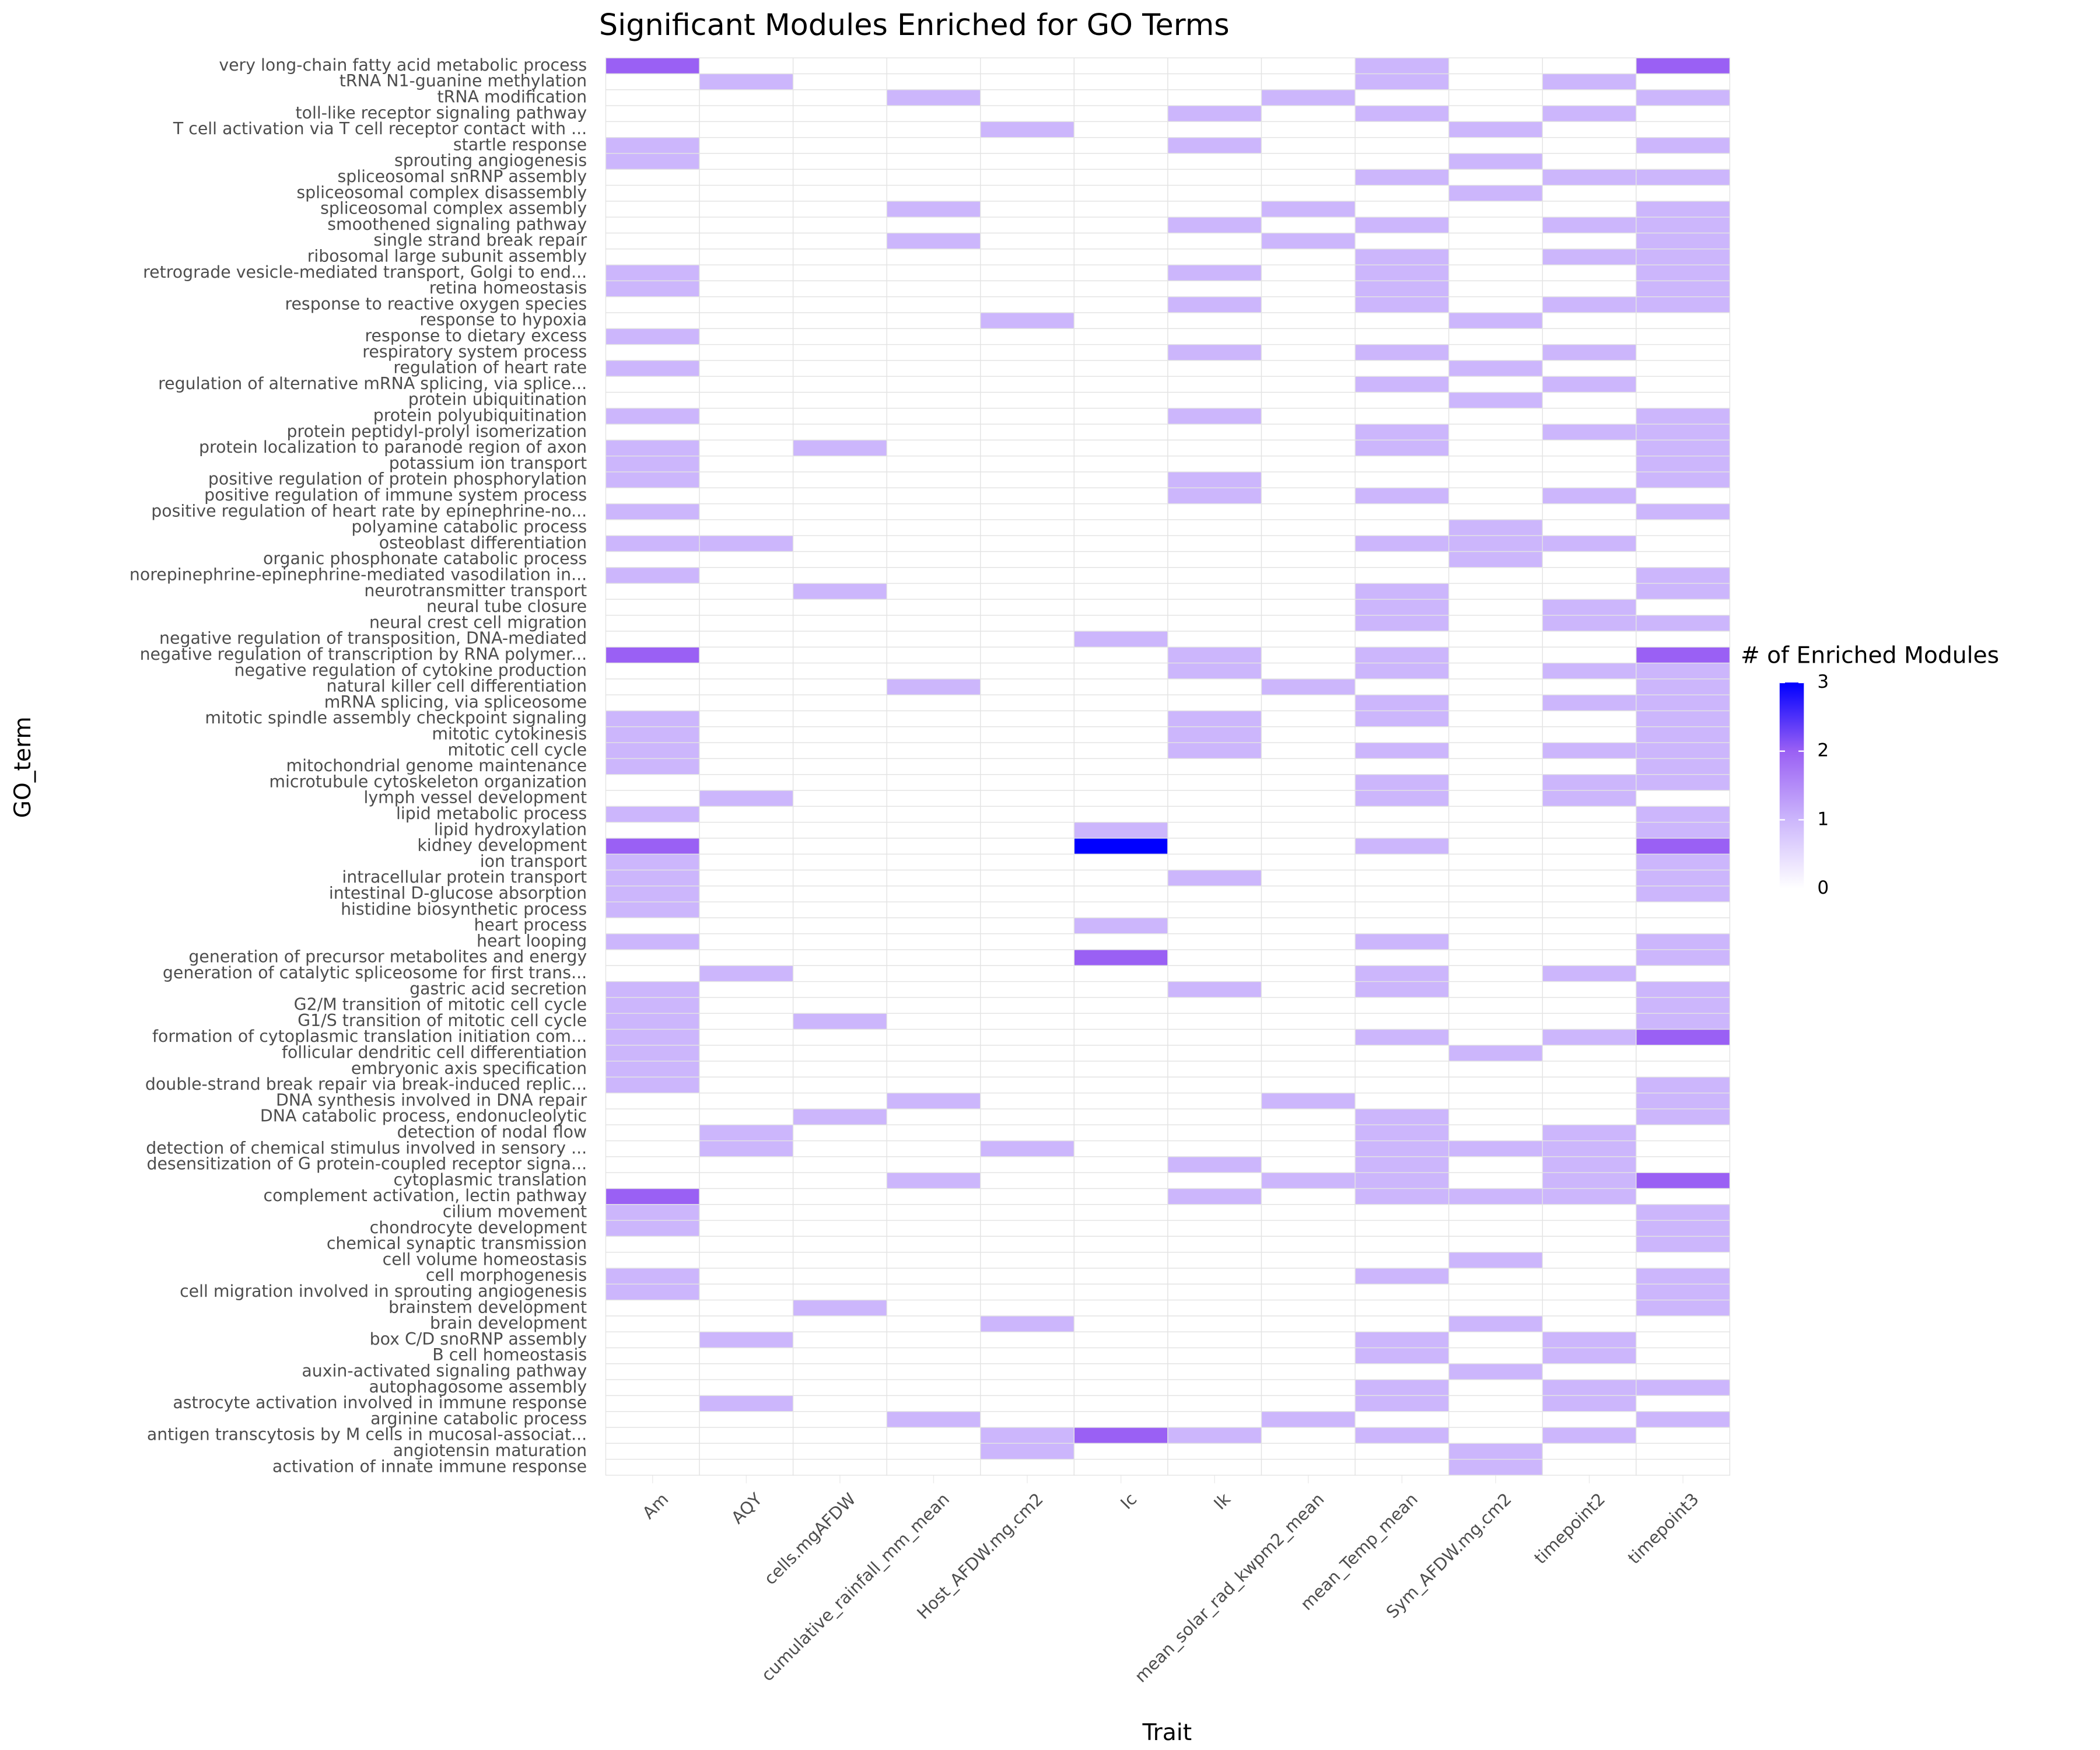 This screenshot has width=2100, height=1750. What do you see at coordinates (491, 813) in the screenshot?
I see `y-tick-label: lipid metabolic process` at bounding box center [491, 813].